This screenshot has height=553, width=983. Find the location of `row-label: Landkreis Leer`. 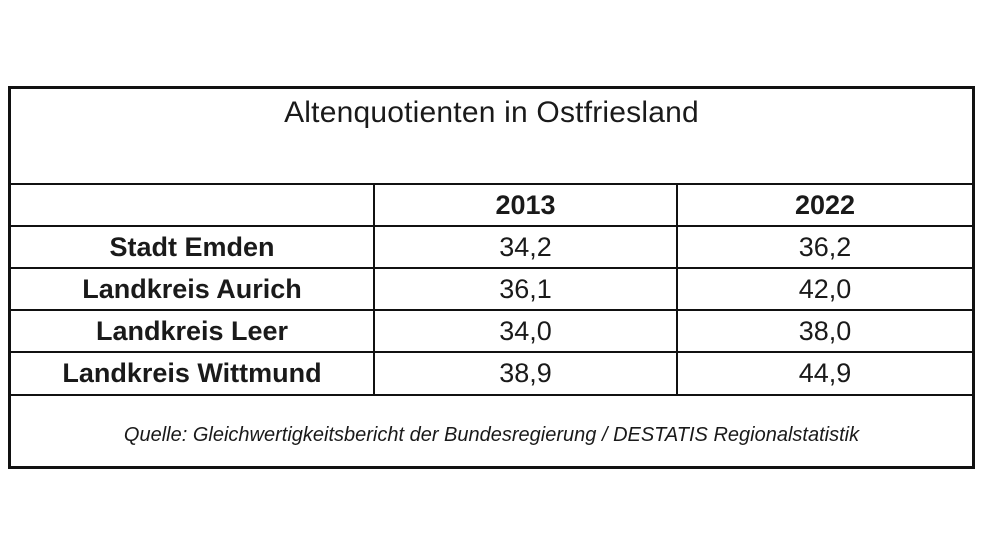

row-label: Landkreis Leer is located at coordinates (192, 331).